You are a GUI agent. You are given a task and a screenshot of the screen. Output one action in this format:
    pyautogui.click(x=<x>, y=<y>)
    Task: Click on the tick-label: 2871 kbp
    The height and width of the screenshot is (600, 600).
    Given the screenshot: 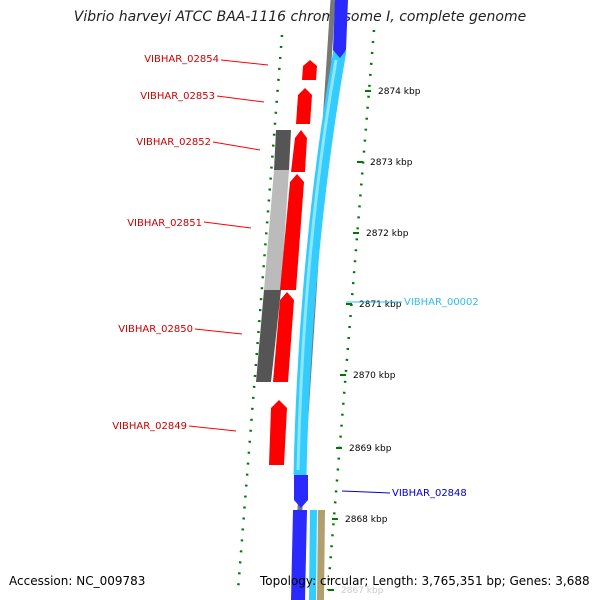 What is the action you would take?
    pyautogui.click(x=380, y=305)
    